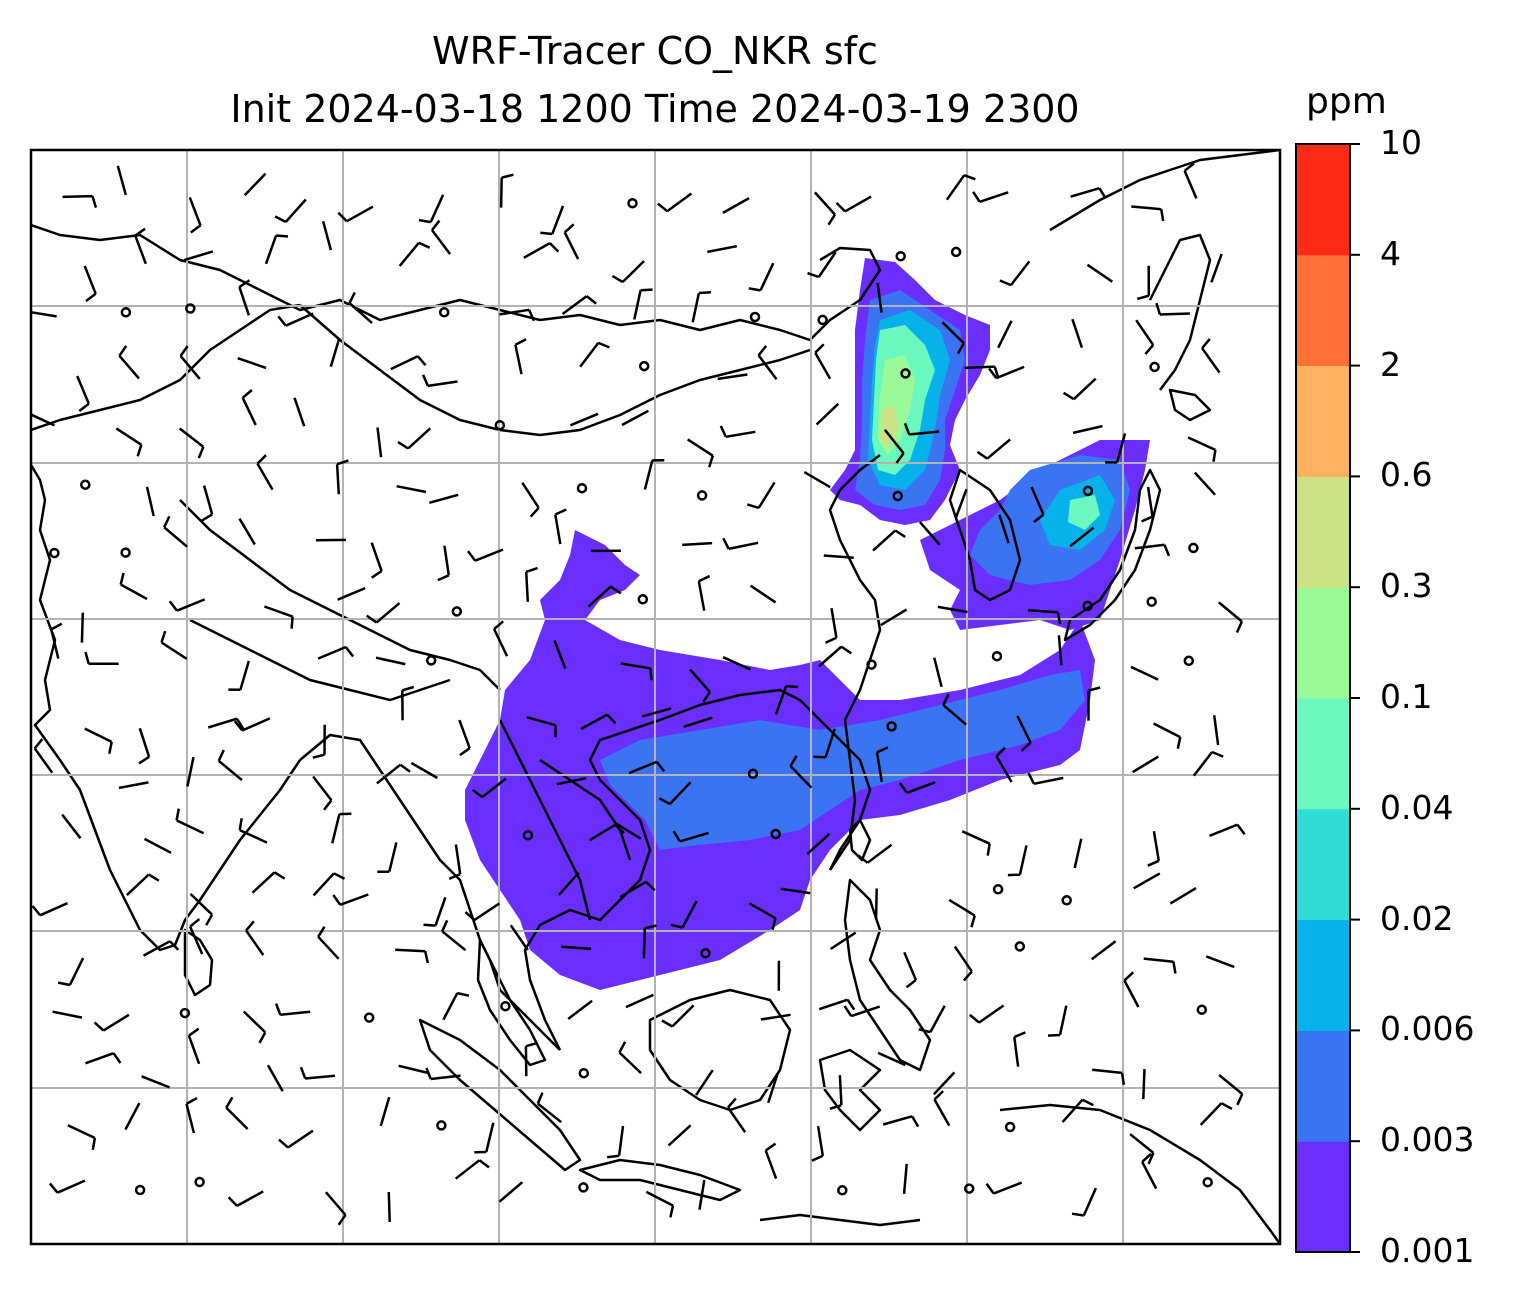 The width and height of the screenshot is (1528, 1306). Describe the element at coordinates (1427, 1250) in the screenshot. I see `colorbar-tick-label: 0.001` at that location.